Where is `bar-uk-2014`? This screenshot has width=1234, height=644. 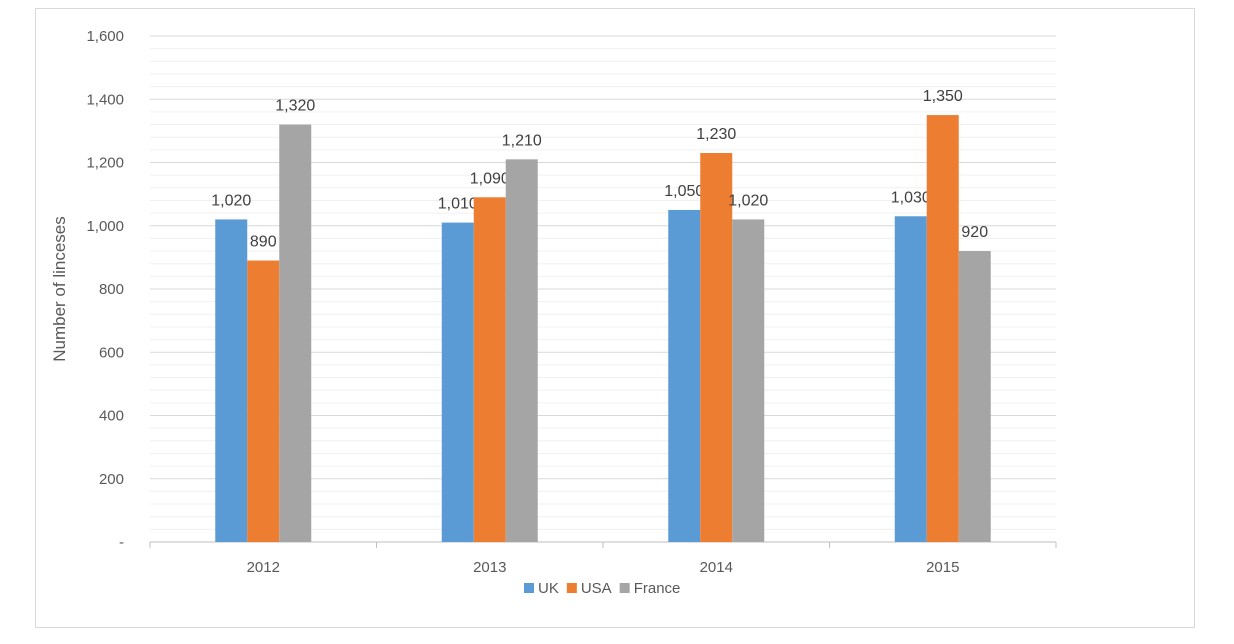
bar-uk-2014 is located at coordinates (684, 375).